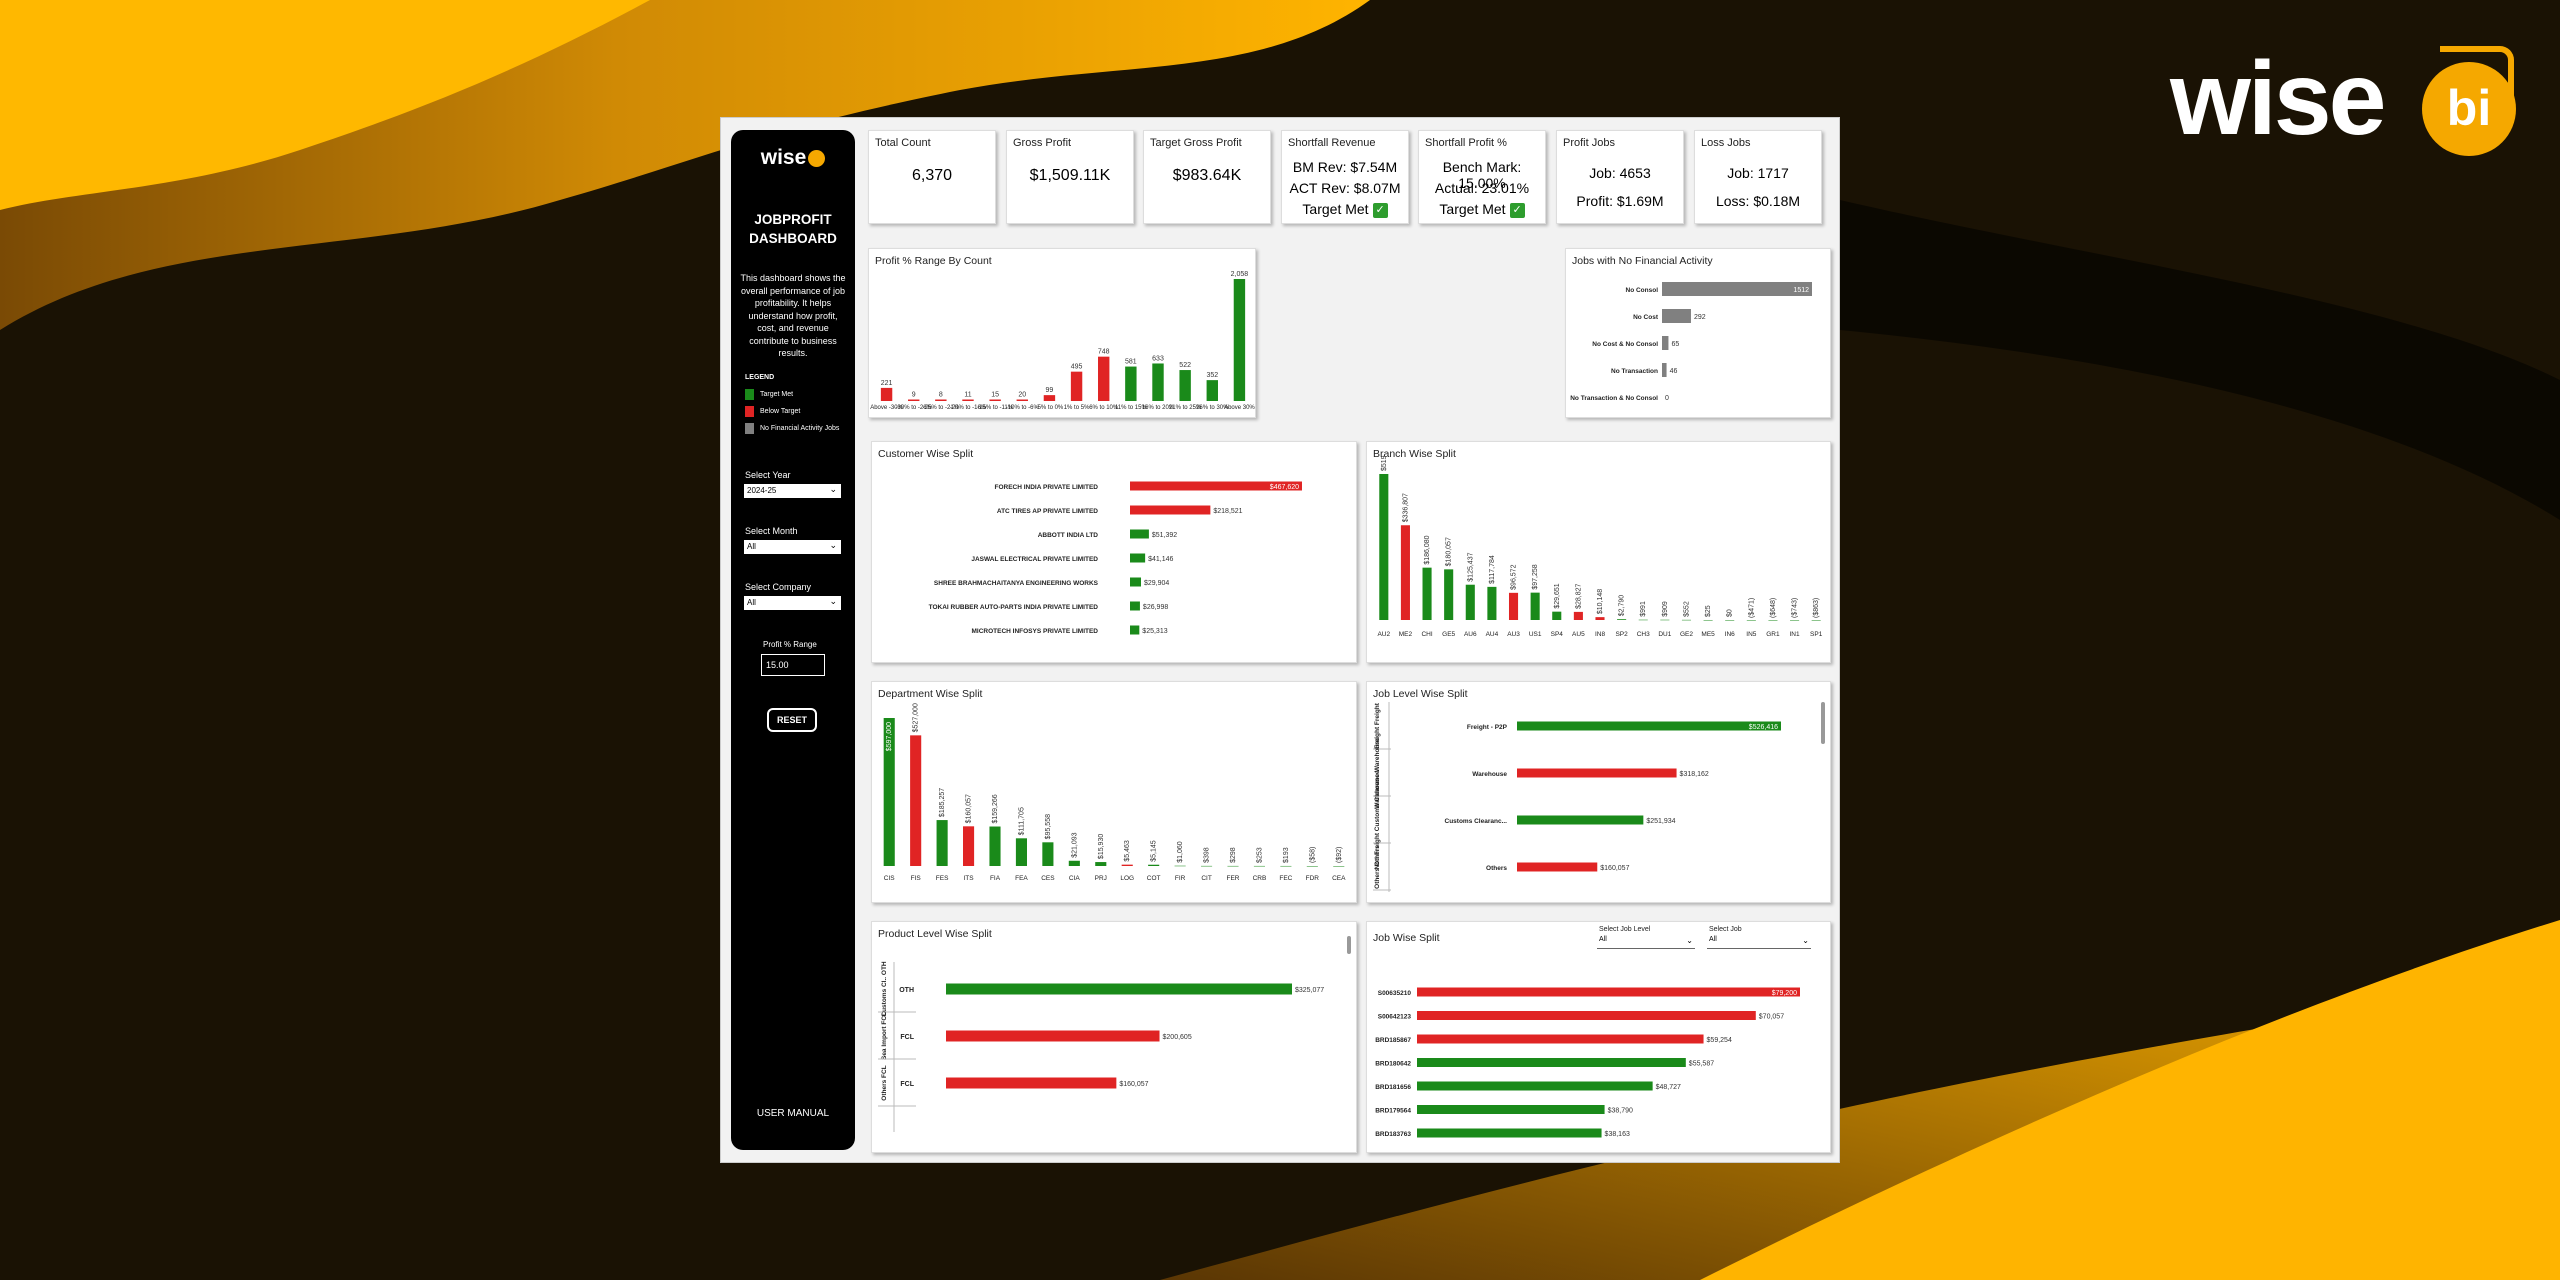 The height and width of the screenshot is (1280, 2560). I want to click on data-label: $48,727, so click(1668, 1087).